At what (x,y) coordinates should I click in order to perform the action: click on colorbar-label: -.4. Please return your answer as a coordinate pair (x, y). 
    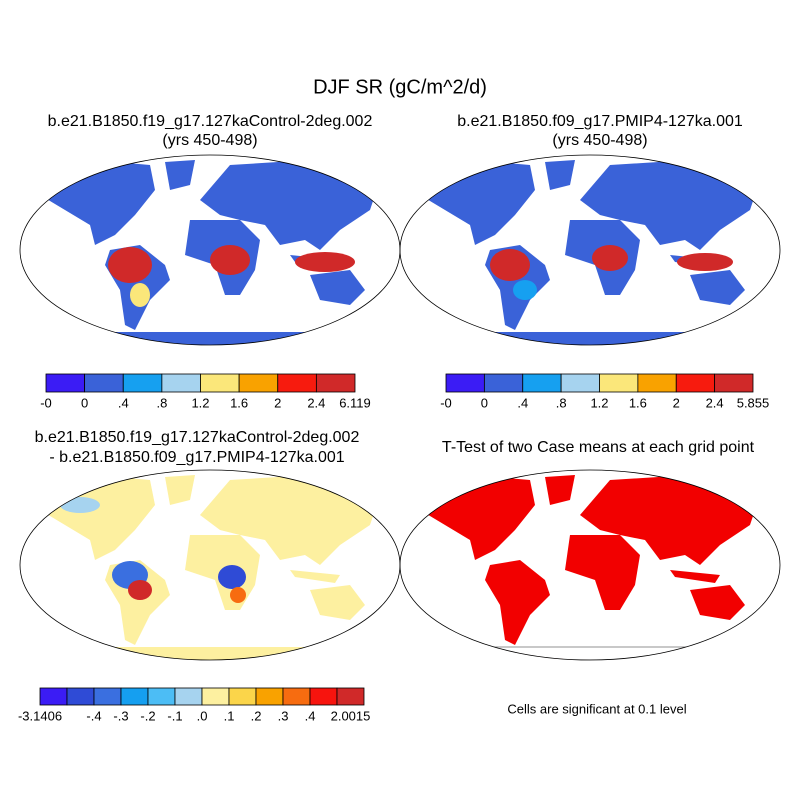
    Looking at the image, I should click on (93, 715).